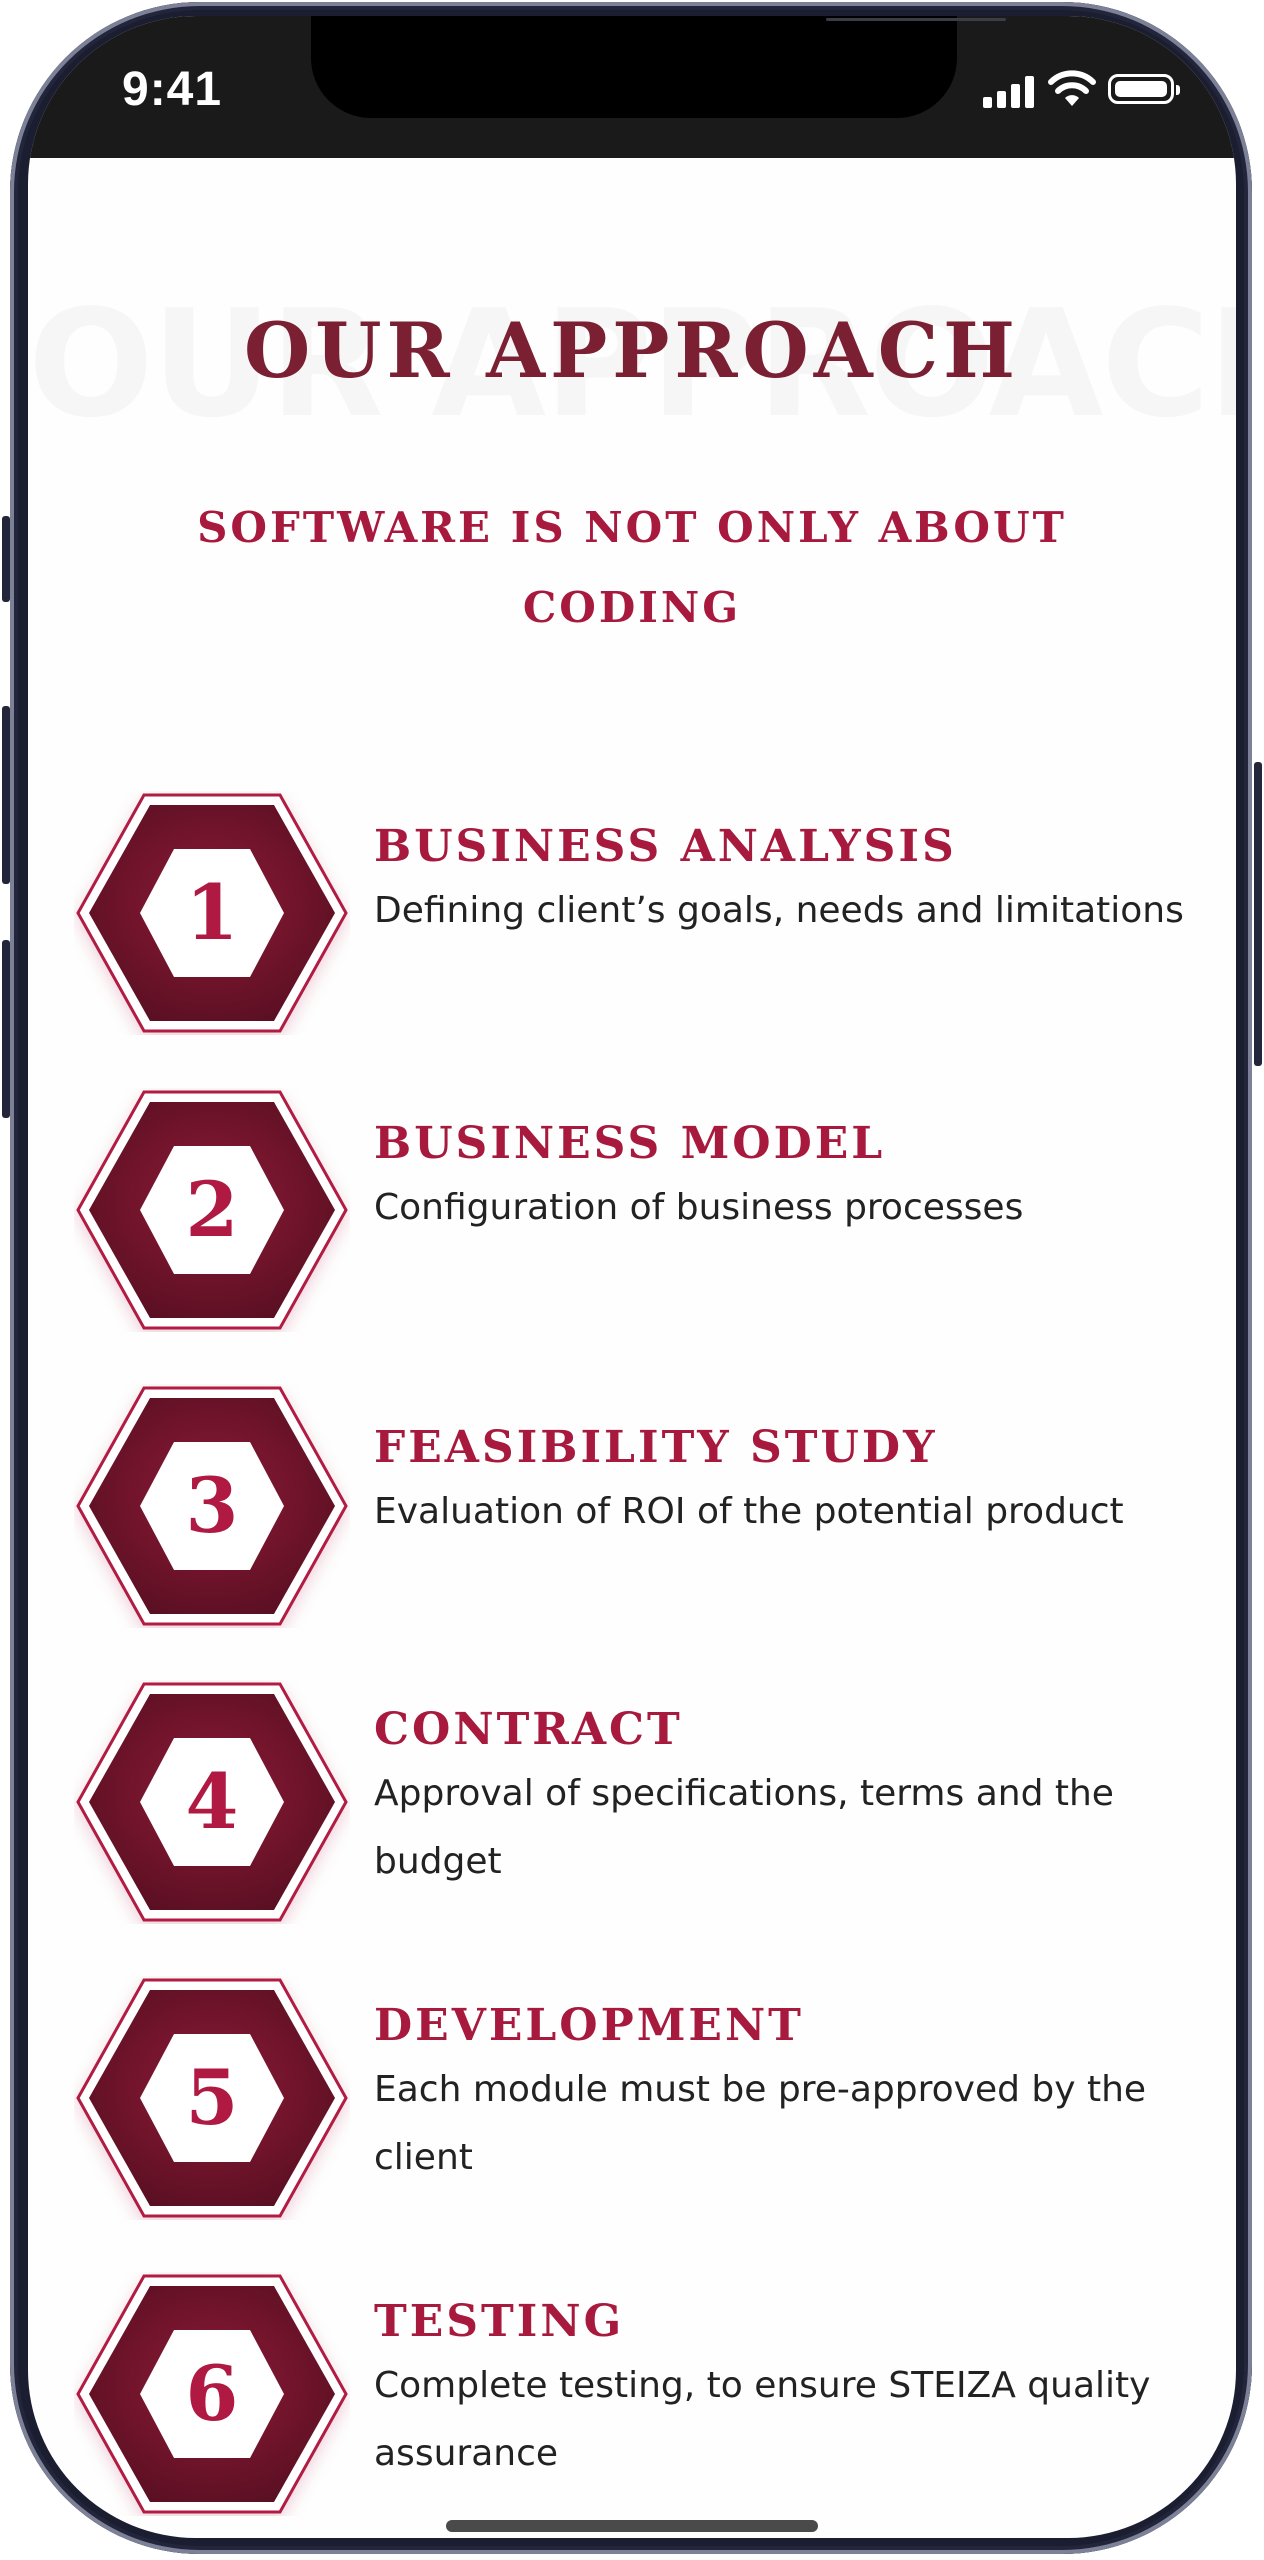 This screenshot has width=1264, height=2560. I want to click on step-description: Configuration of business processes, so click(699, 1207).